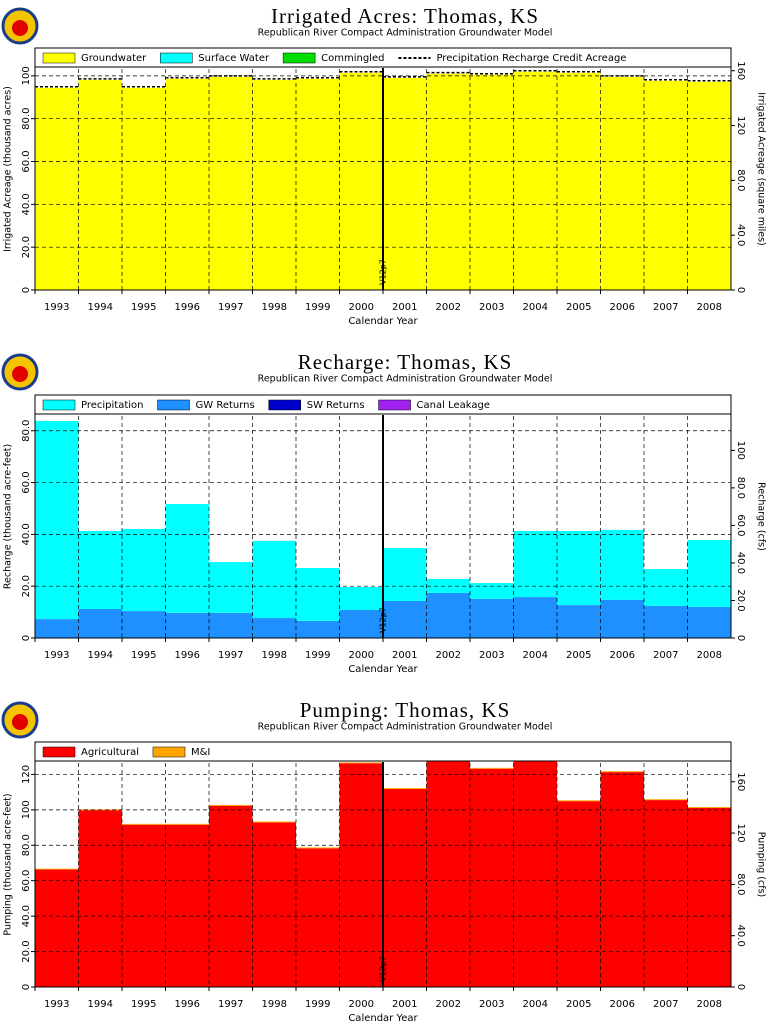  Describe the element at coordinates (740, 884) in the screenshot. I see `y2-tick-label: 80.0` at that location.